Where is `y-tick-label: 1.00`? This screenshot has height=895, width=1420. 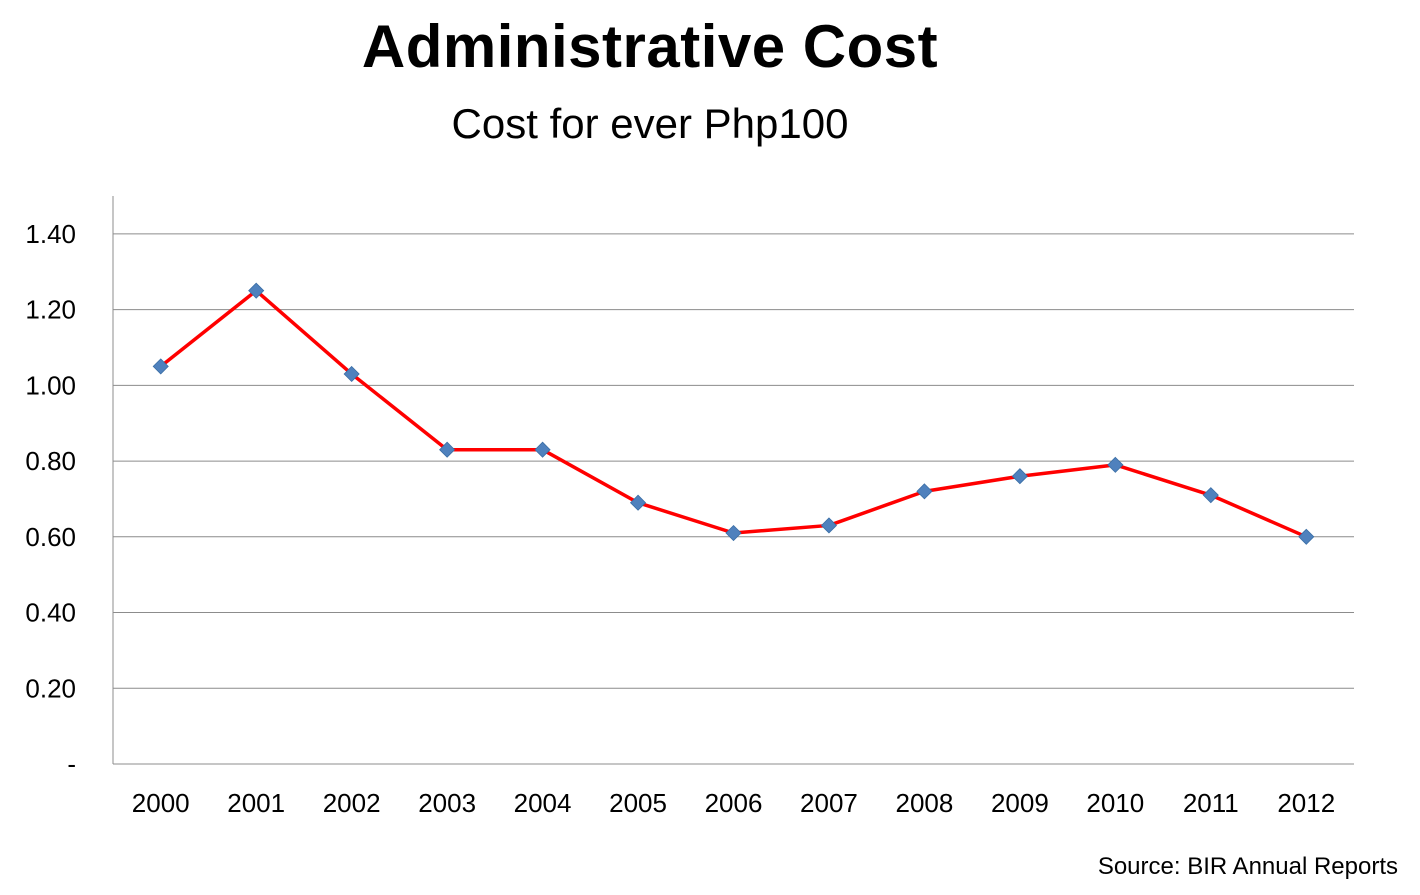 y-tick-label: 1.00 is located at coordinates (50, 385).